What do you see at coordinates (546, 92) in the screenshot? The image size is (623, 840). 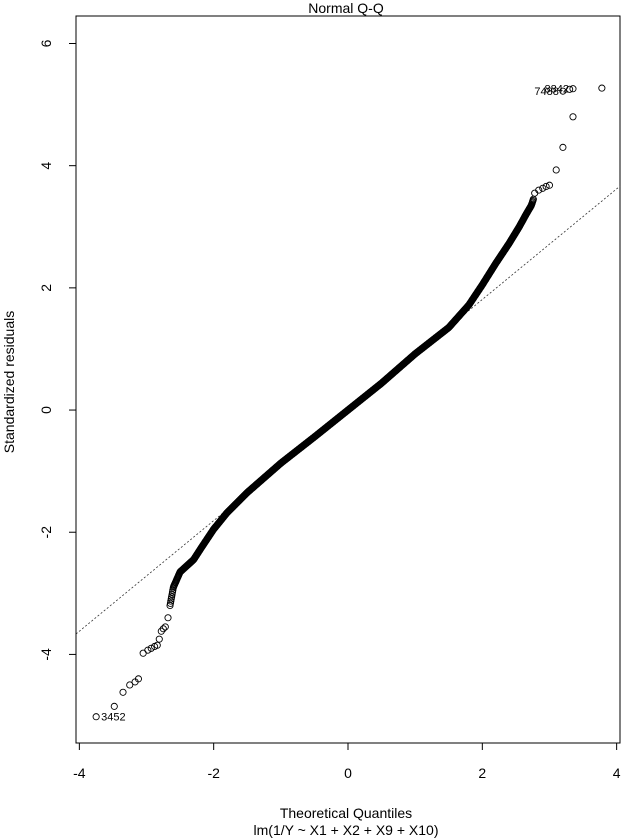 I see `outlier-label: 7488` at bounding box center [546, 92].